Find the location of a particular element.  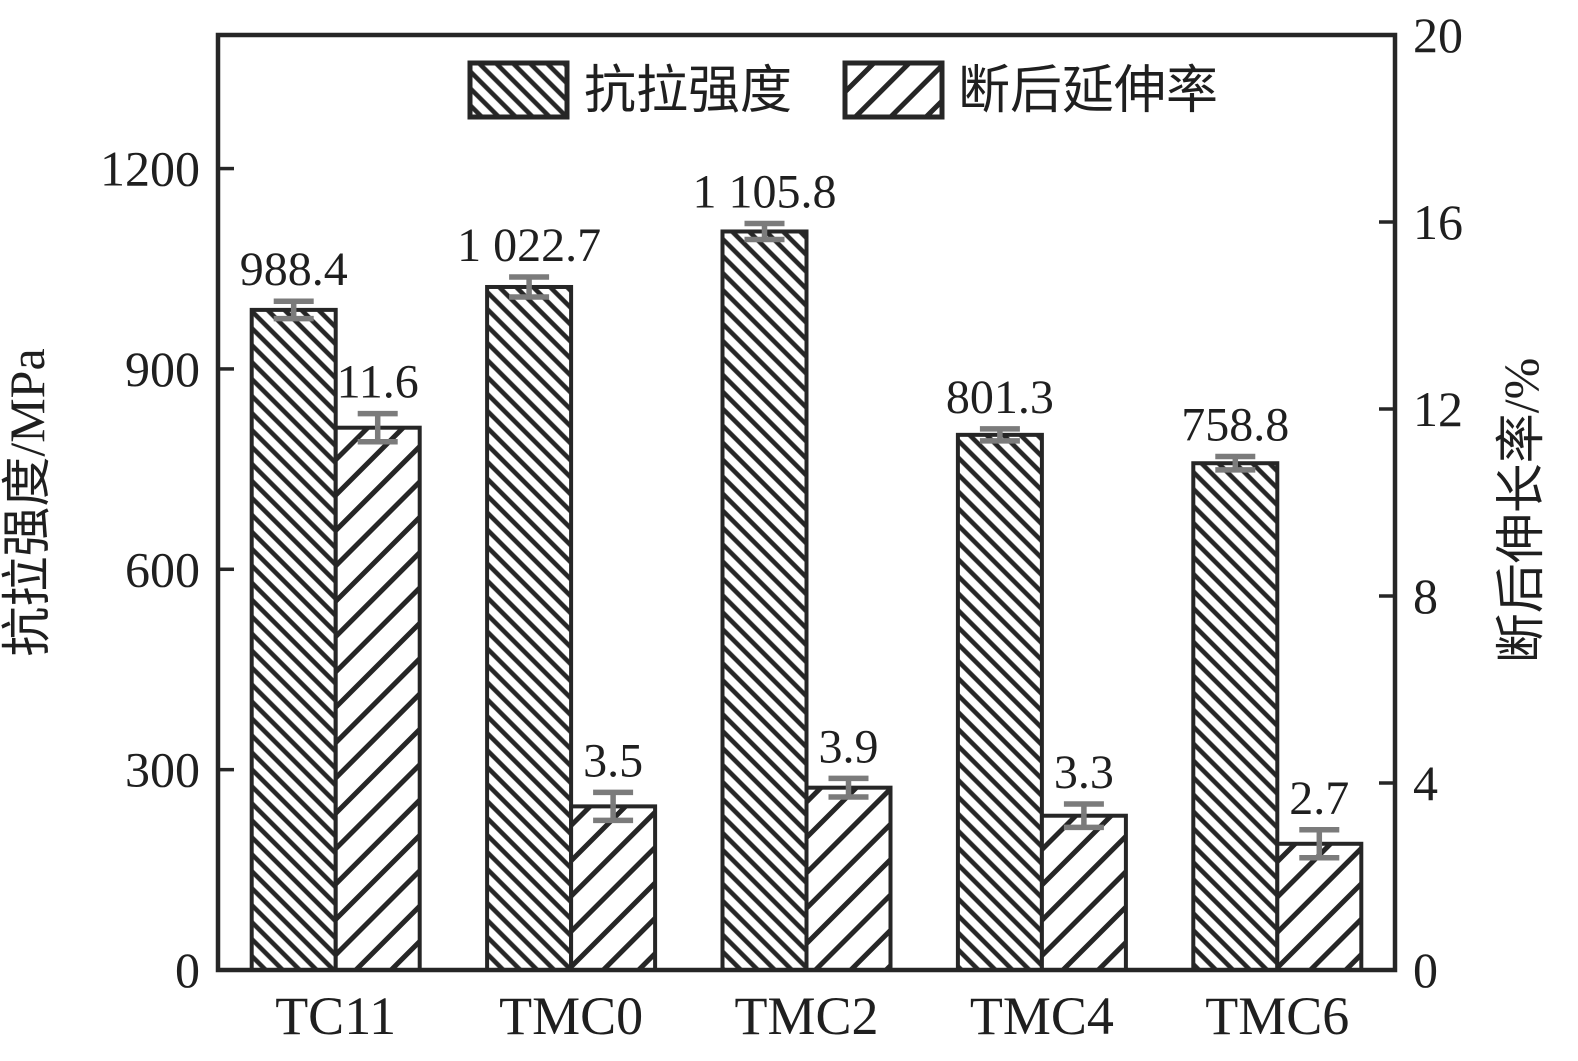

x-axis-label-TMC2: TMC2 is located at coordinates (806, 1016).